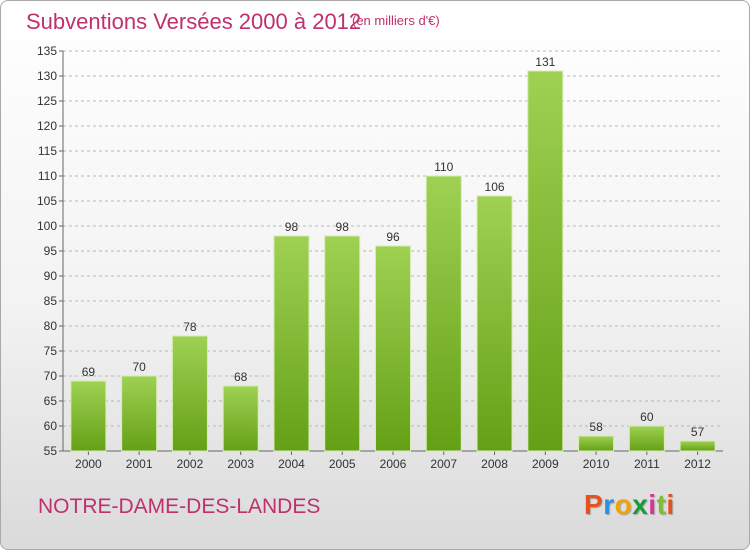 The height and width of the screenshot is (550, 750). Describe the element at coordinates (623, 504) in the screenshot. I see `logo-letter: o` at that location.